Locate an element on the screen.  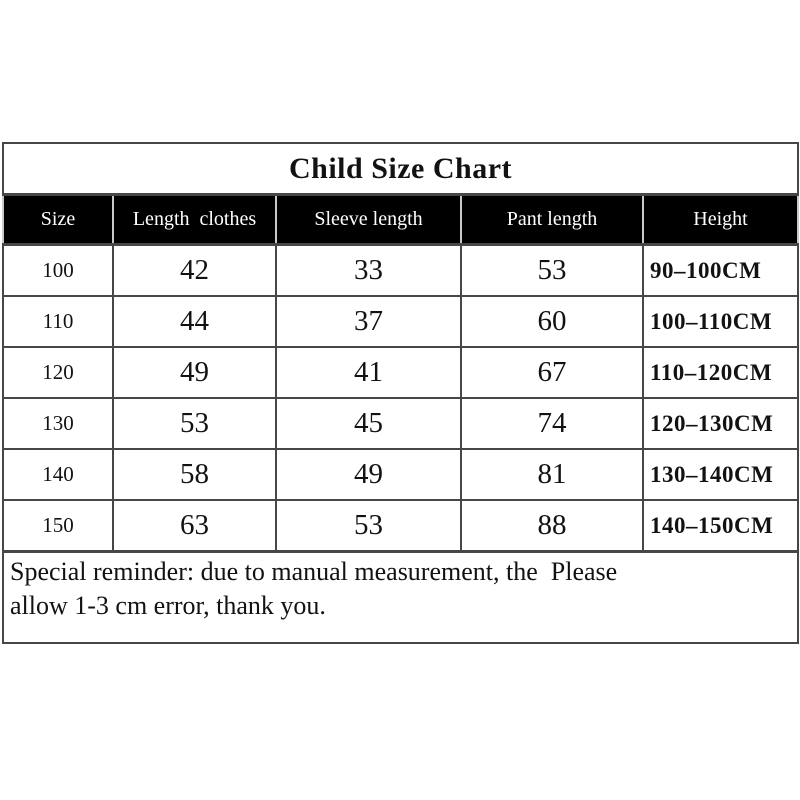
sleeve-length-cell: 37 is located at coordinates (368, 321).